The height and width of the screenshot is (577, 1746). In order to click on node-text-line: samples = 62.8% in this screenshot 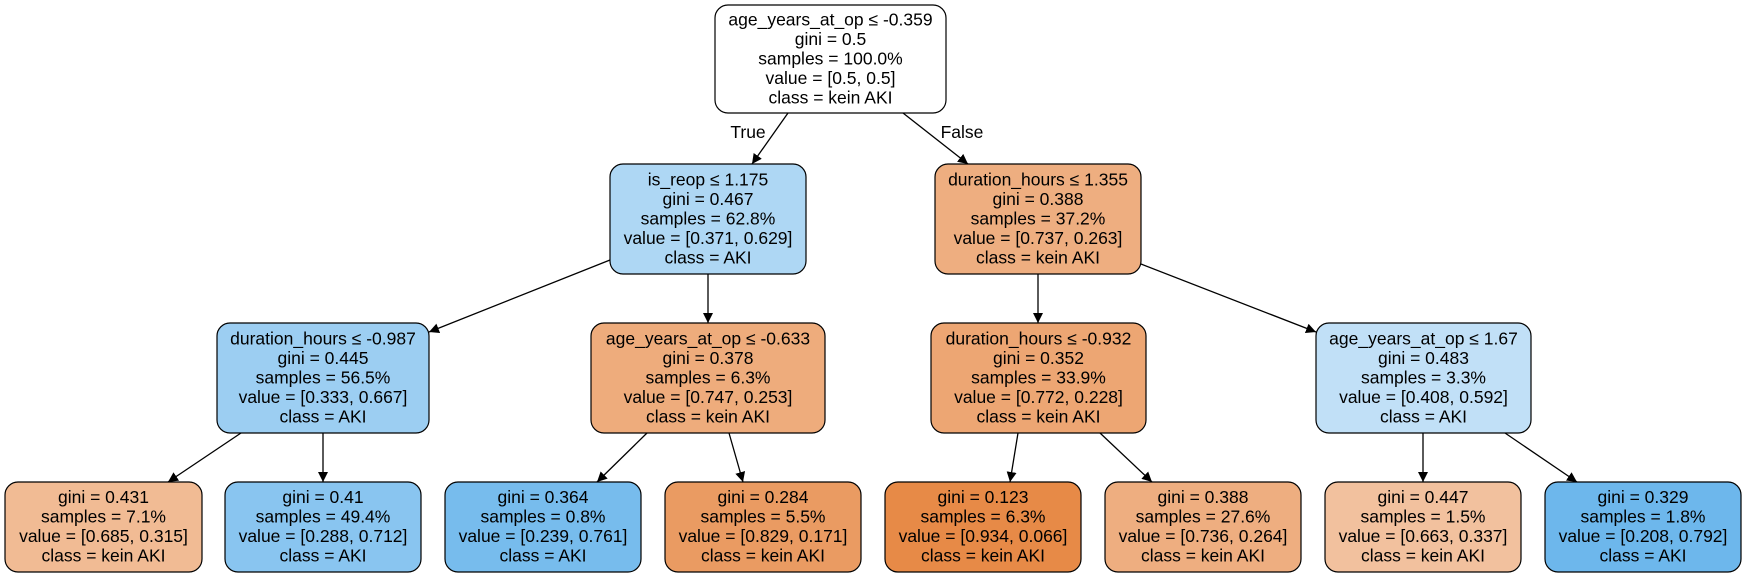, I will do `click(708, 218)`.